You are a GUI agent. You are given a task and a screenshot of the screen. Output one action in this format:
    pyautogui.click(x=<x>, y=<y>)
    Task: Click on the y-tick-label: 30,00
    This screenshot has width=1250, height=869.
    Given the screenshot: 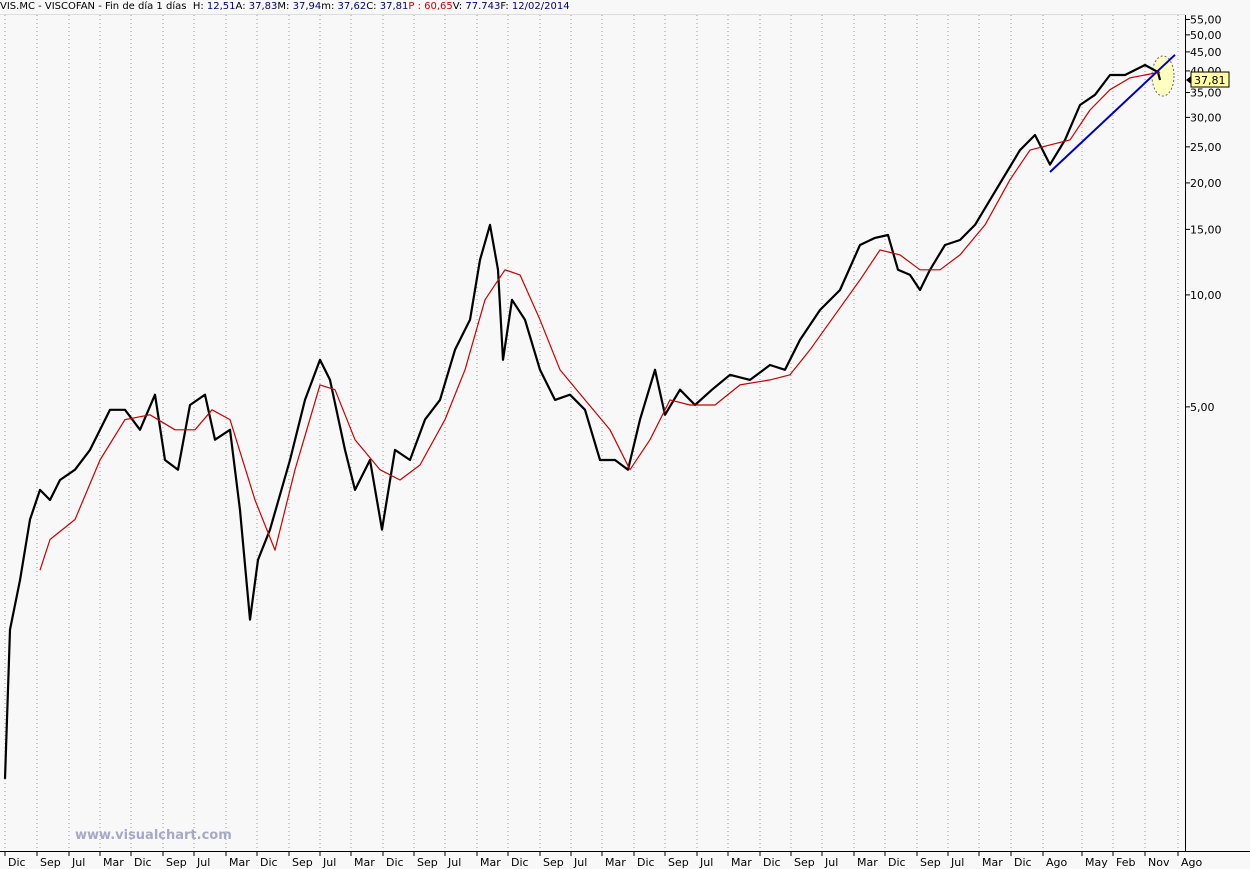 What is the action you would take?
    pyautogui.click(x=1206, y=117)
    